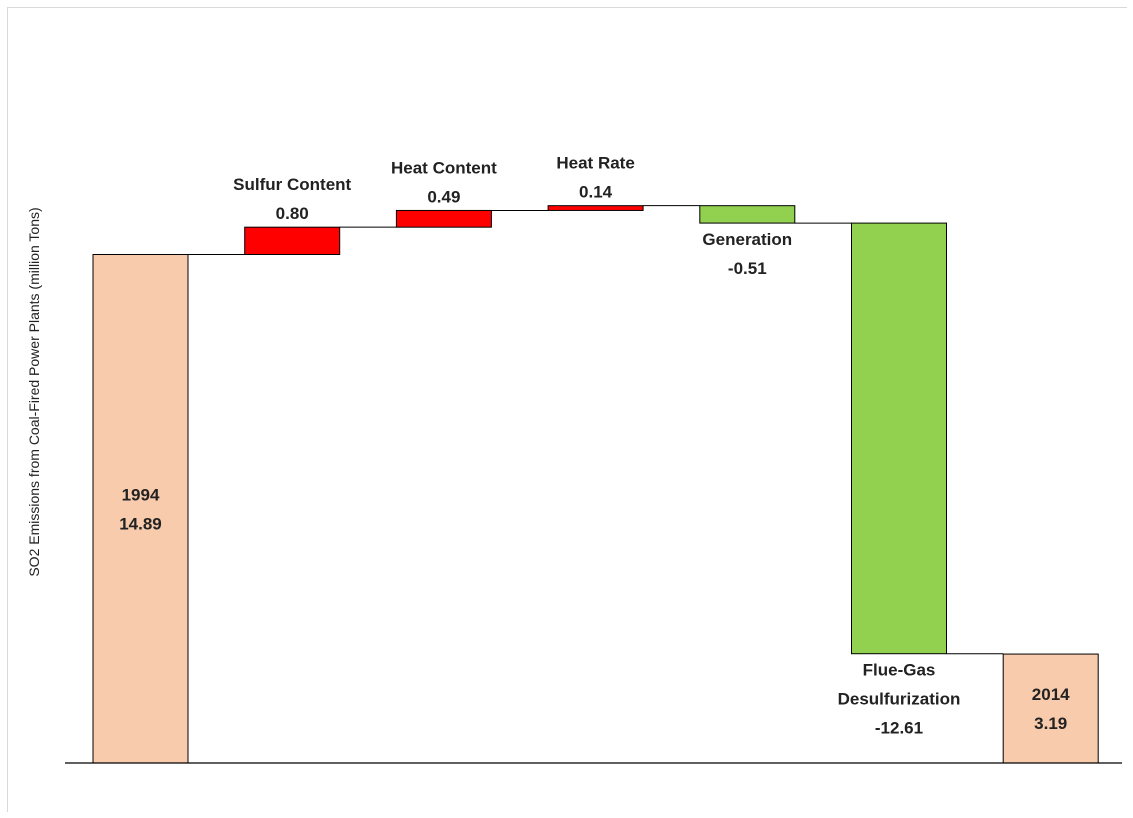  I want to click on data-label-2-line-1: 0.49, so click(443, 196).